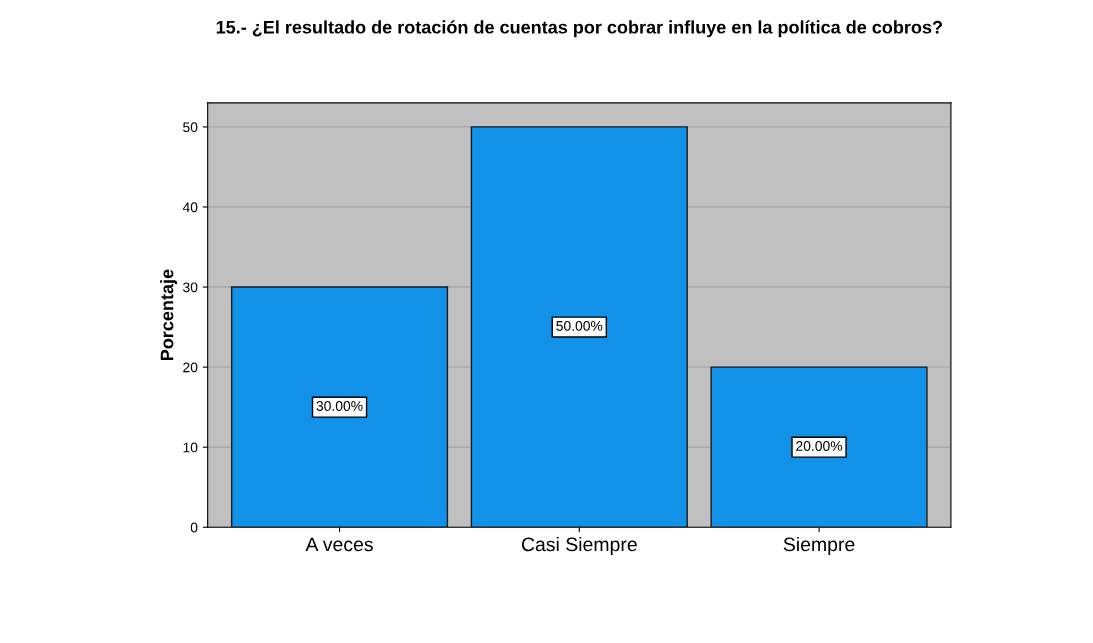 The width and height of the screenshot is (1093, 643). Describe the element at coordinates (194, 527) in the screenshot. I see `y-tick-label: 0` at that location.